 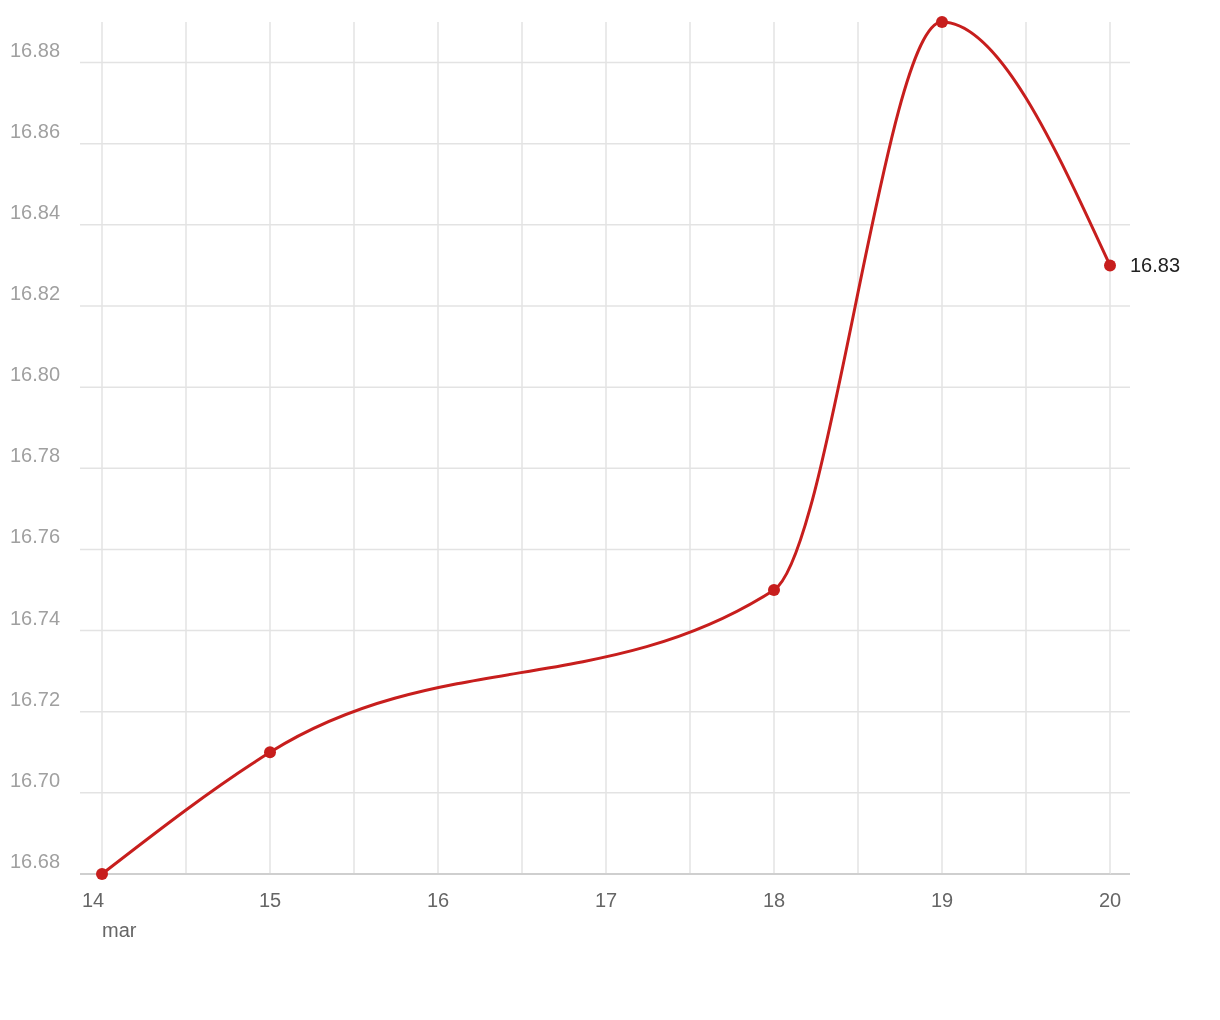 I want to click on y-tick-label: 16.82, so click(x=35, y=293).